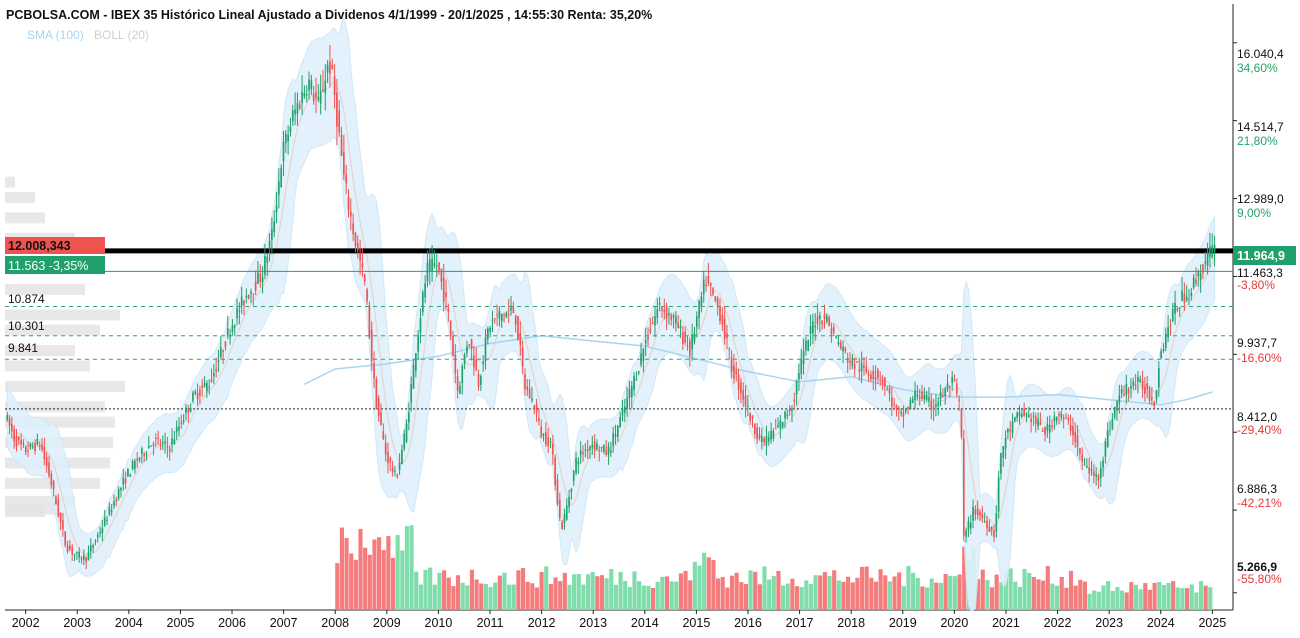  What do you see at coordinates (55, 35) in the screenshot?
I see `indicator-sma-label: SMA (100)` at bounding box center [55, 35].